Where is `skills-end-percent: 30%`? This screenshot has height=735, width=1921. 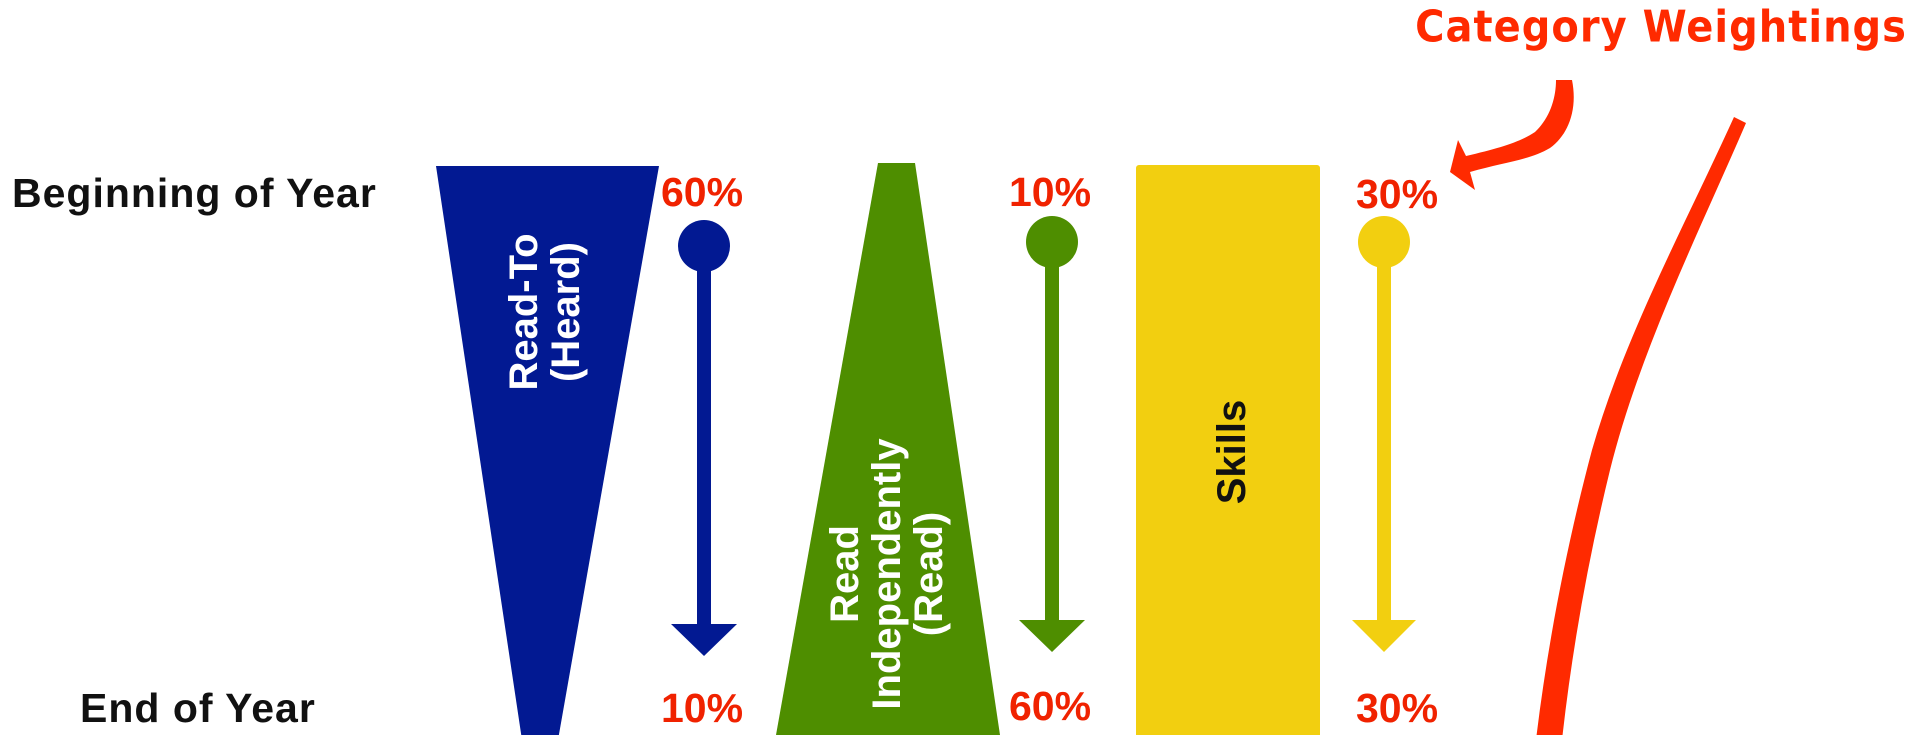 skills-end-percent: 30% is located at coordinates (1397, 708).